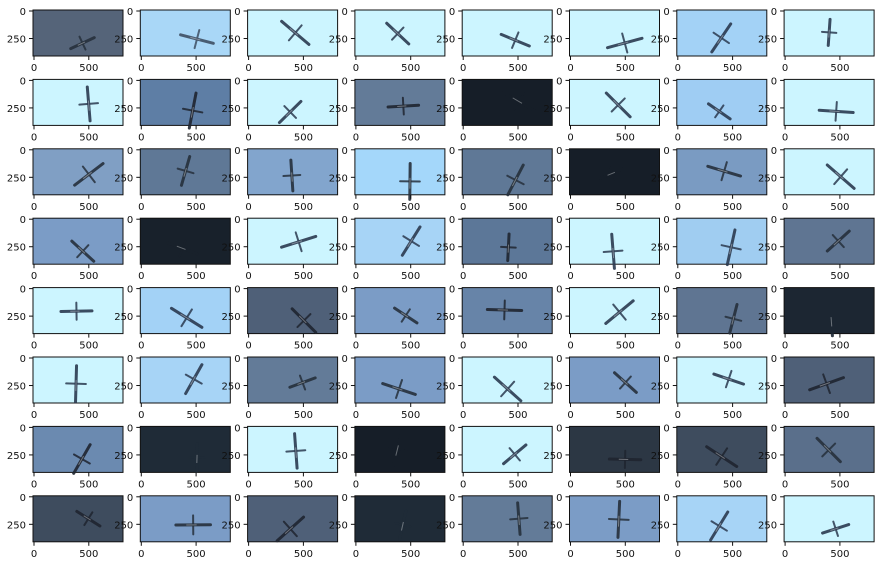 Image resolution: width=877 pixels, height=567 pixels. Describe the element at coordinates (445, 178) in the screenshot. I see `panel-3-5-ytick-label-250: 250` at that location.